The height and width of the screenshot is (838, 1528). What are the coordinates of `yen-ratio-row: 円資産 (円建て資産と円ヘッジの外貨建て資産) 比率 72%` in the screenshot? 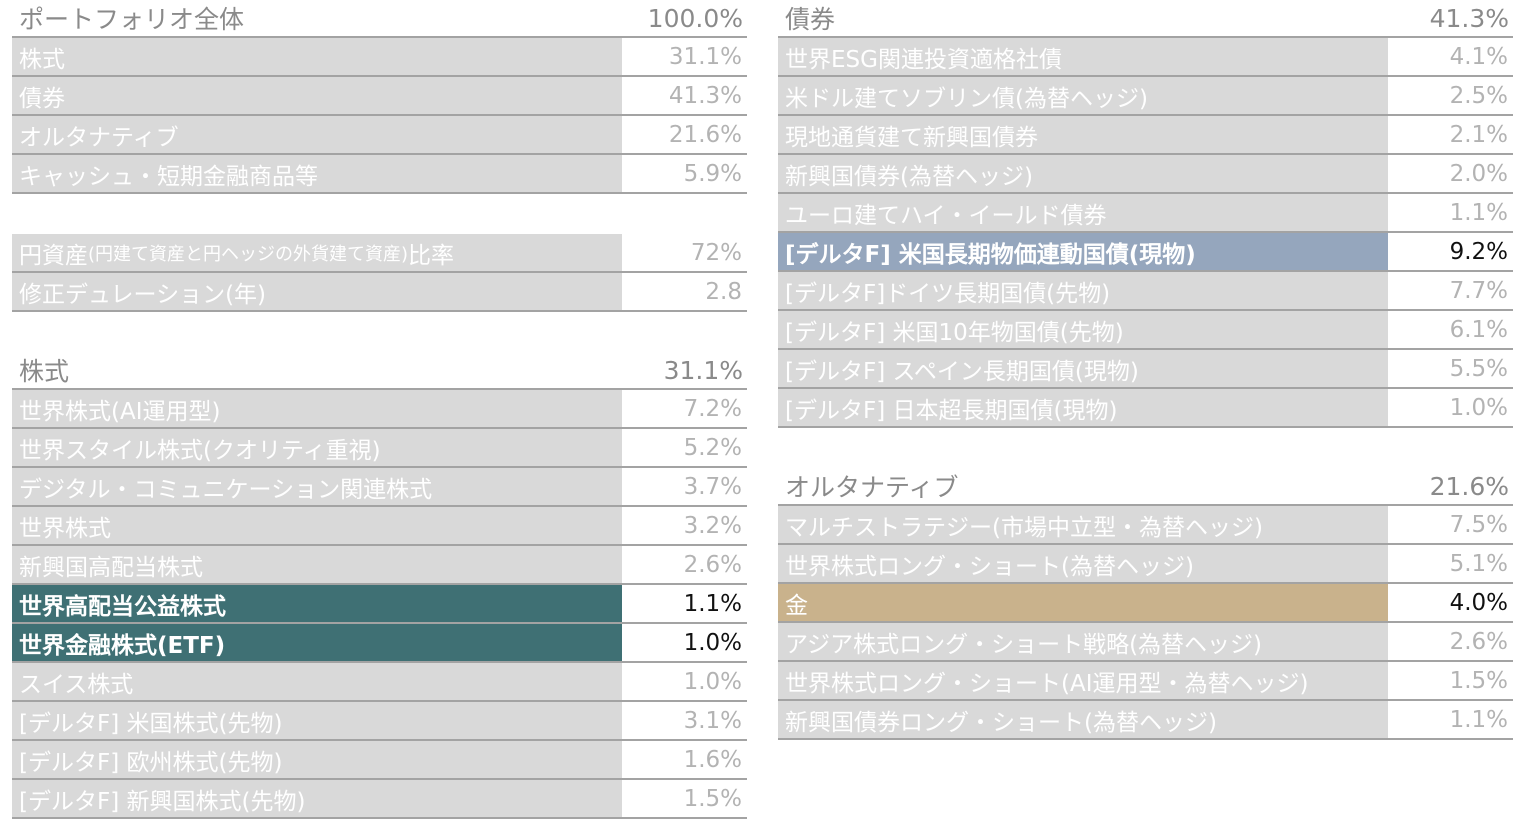 It's located at (379, 253).